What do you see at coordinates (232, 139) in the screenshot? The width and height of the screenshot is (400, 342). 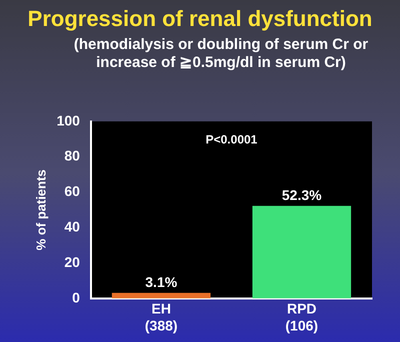 I see `annotation: P<0.0001` at bounding box center [232, 139].